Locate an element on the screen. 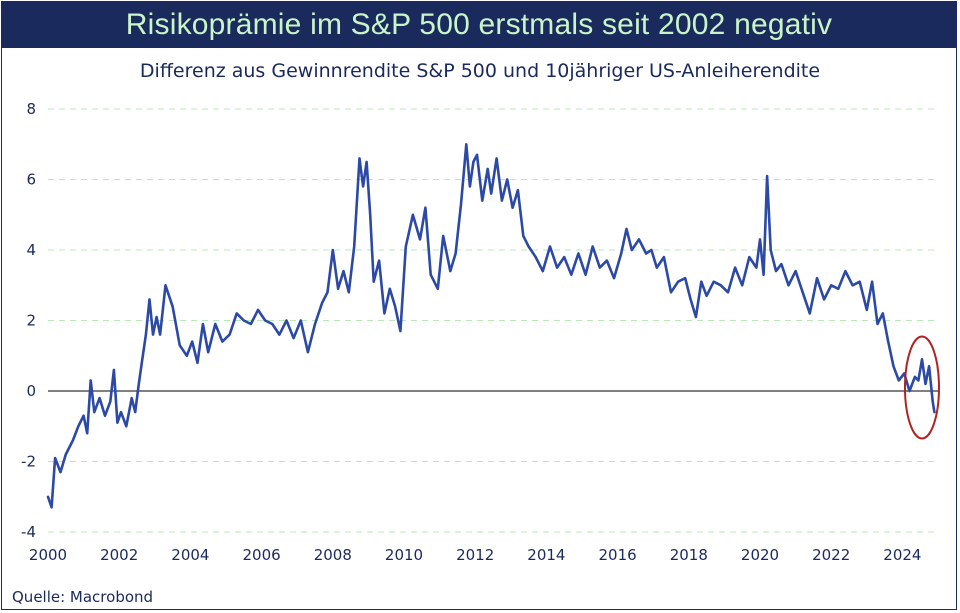 This screenshot has height=613, width=960. x-tick-label: 2000 is located at coordinates (48, 555).